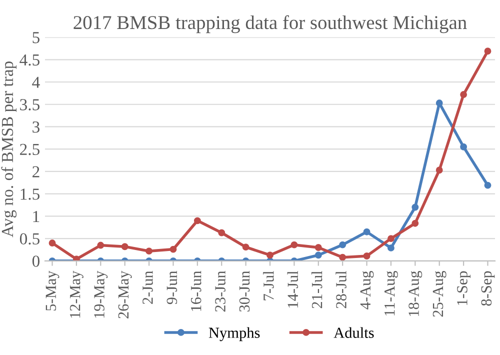  Describe the element at coordinates (354, 332) in the screenshot. I see `legend-label: Adults` at that location.